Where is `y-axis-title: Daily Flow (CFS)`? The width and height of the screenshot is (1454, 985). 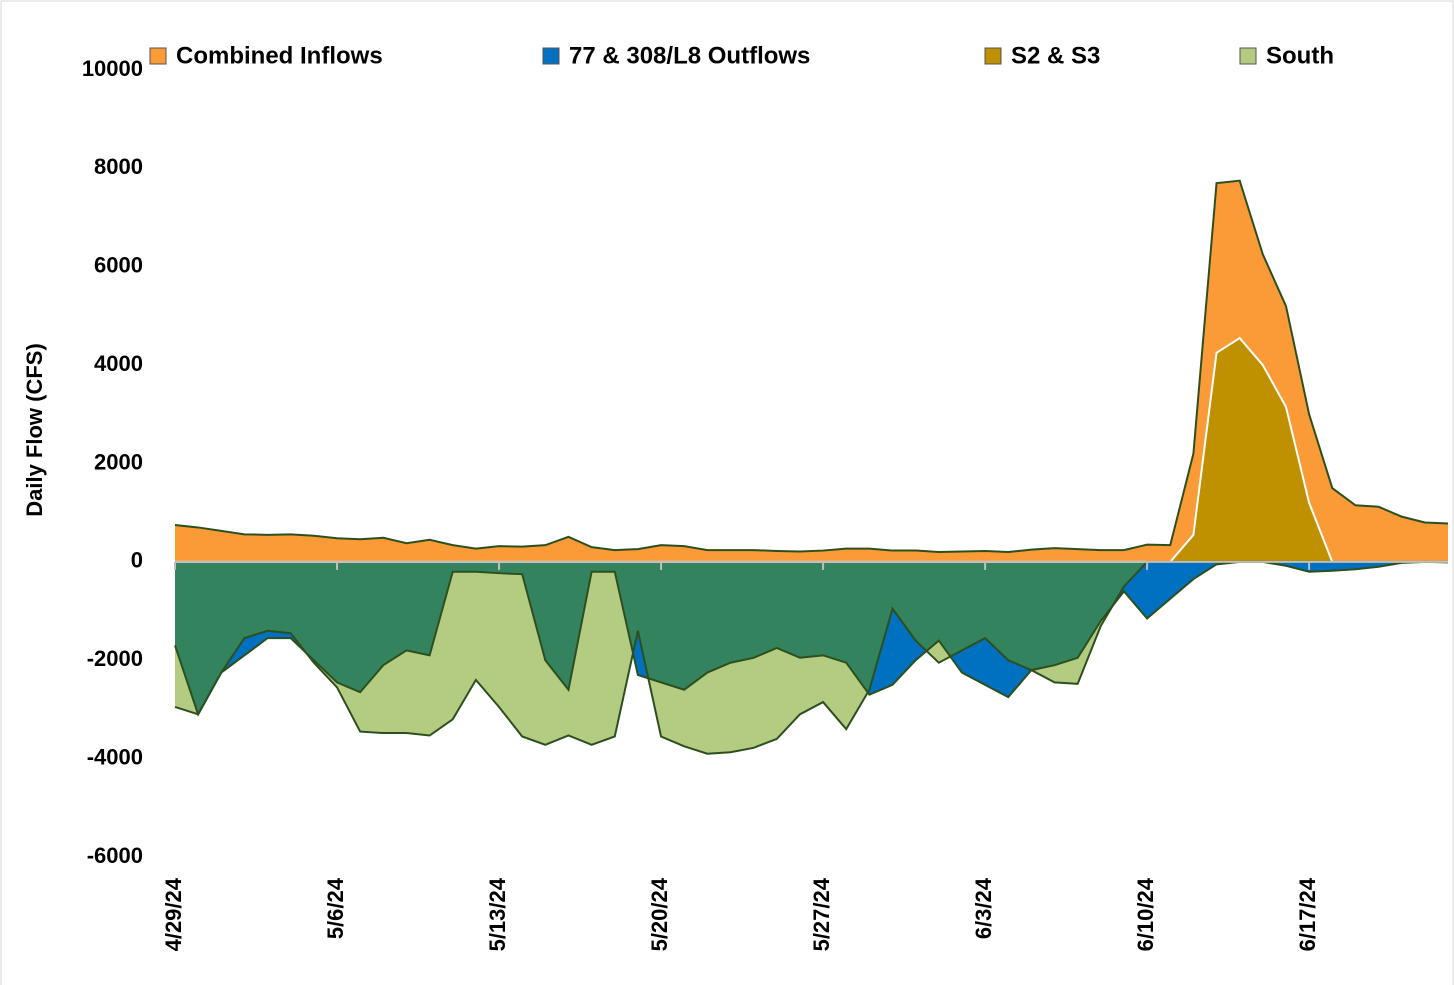
y-axis-title: Daily Flow (CFS) is located at coordinates (34, 430).